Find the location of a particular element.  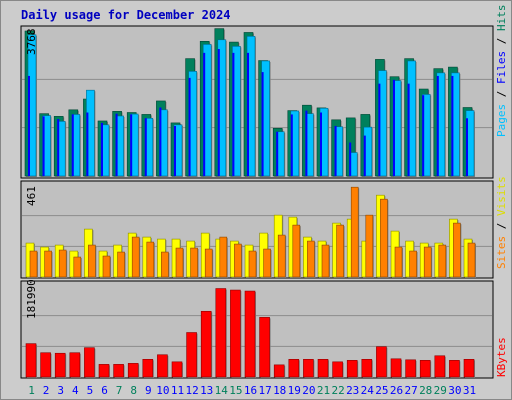

x-tick-label: 1 is located at coordinates (31, 390).